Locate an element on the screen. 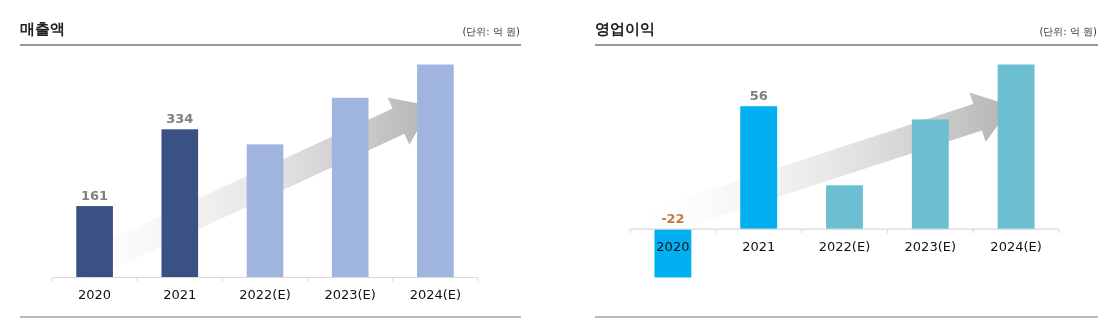 The image size is (1119, 336). data-label: 56 is located at coordinates (758, 96).